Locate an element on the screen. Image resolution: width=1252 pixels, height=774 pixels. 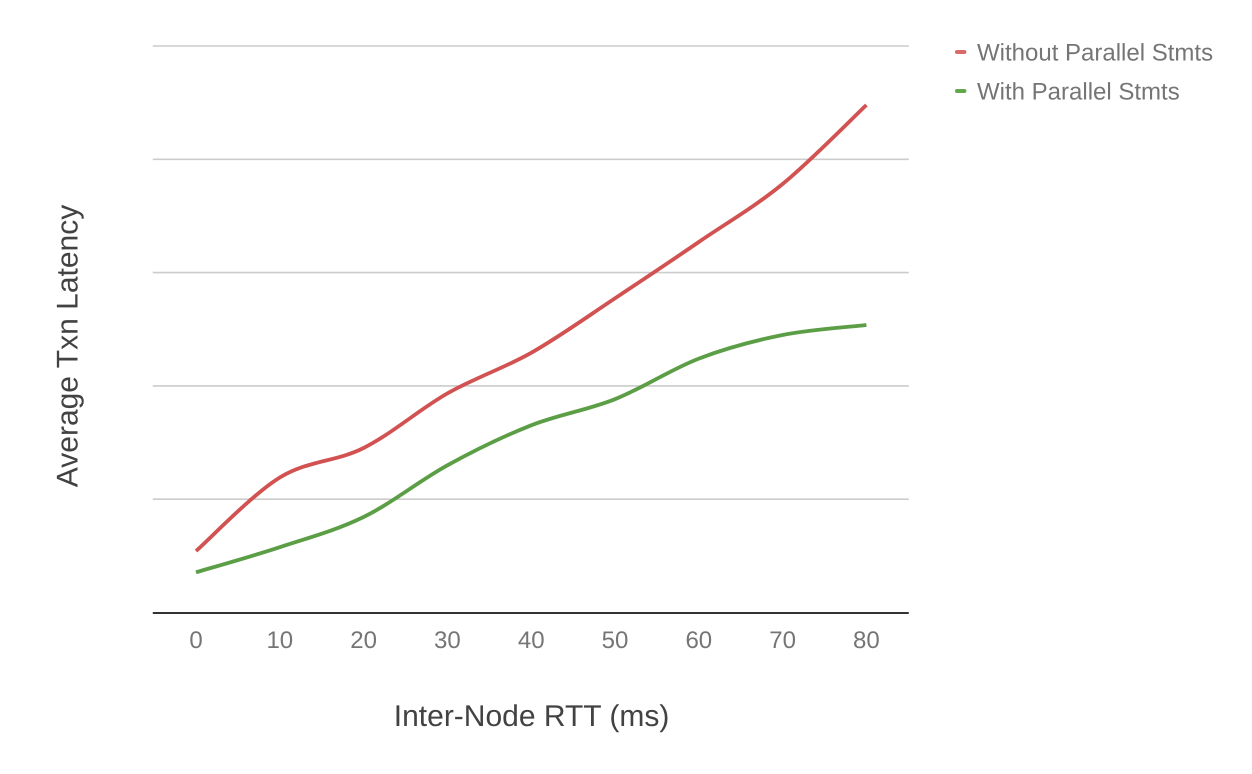
svg-text: With Parallel Stmts is located at coordinates (1078, 92).